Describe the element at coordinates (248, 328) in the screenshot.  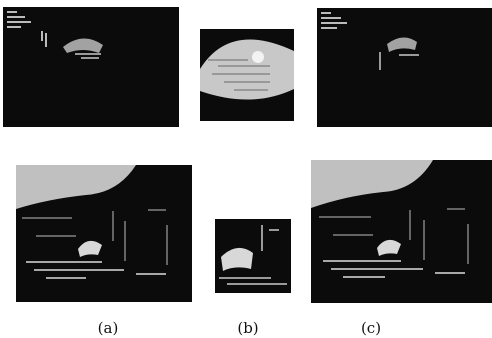
I see `caption-b: (b)` at that location.